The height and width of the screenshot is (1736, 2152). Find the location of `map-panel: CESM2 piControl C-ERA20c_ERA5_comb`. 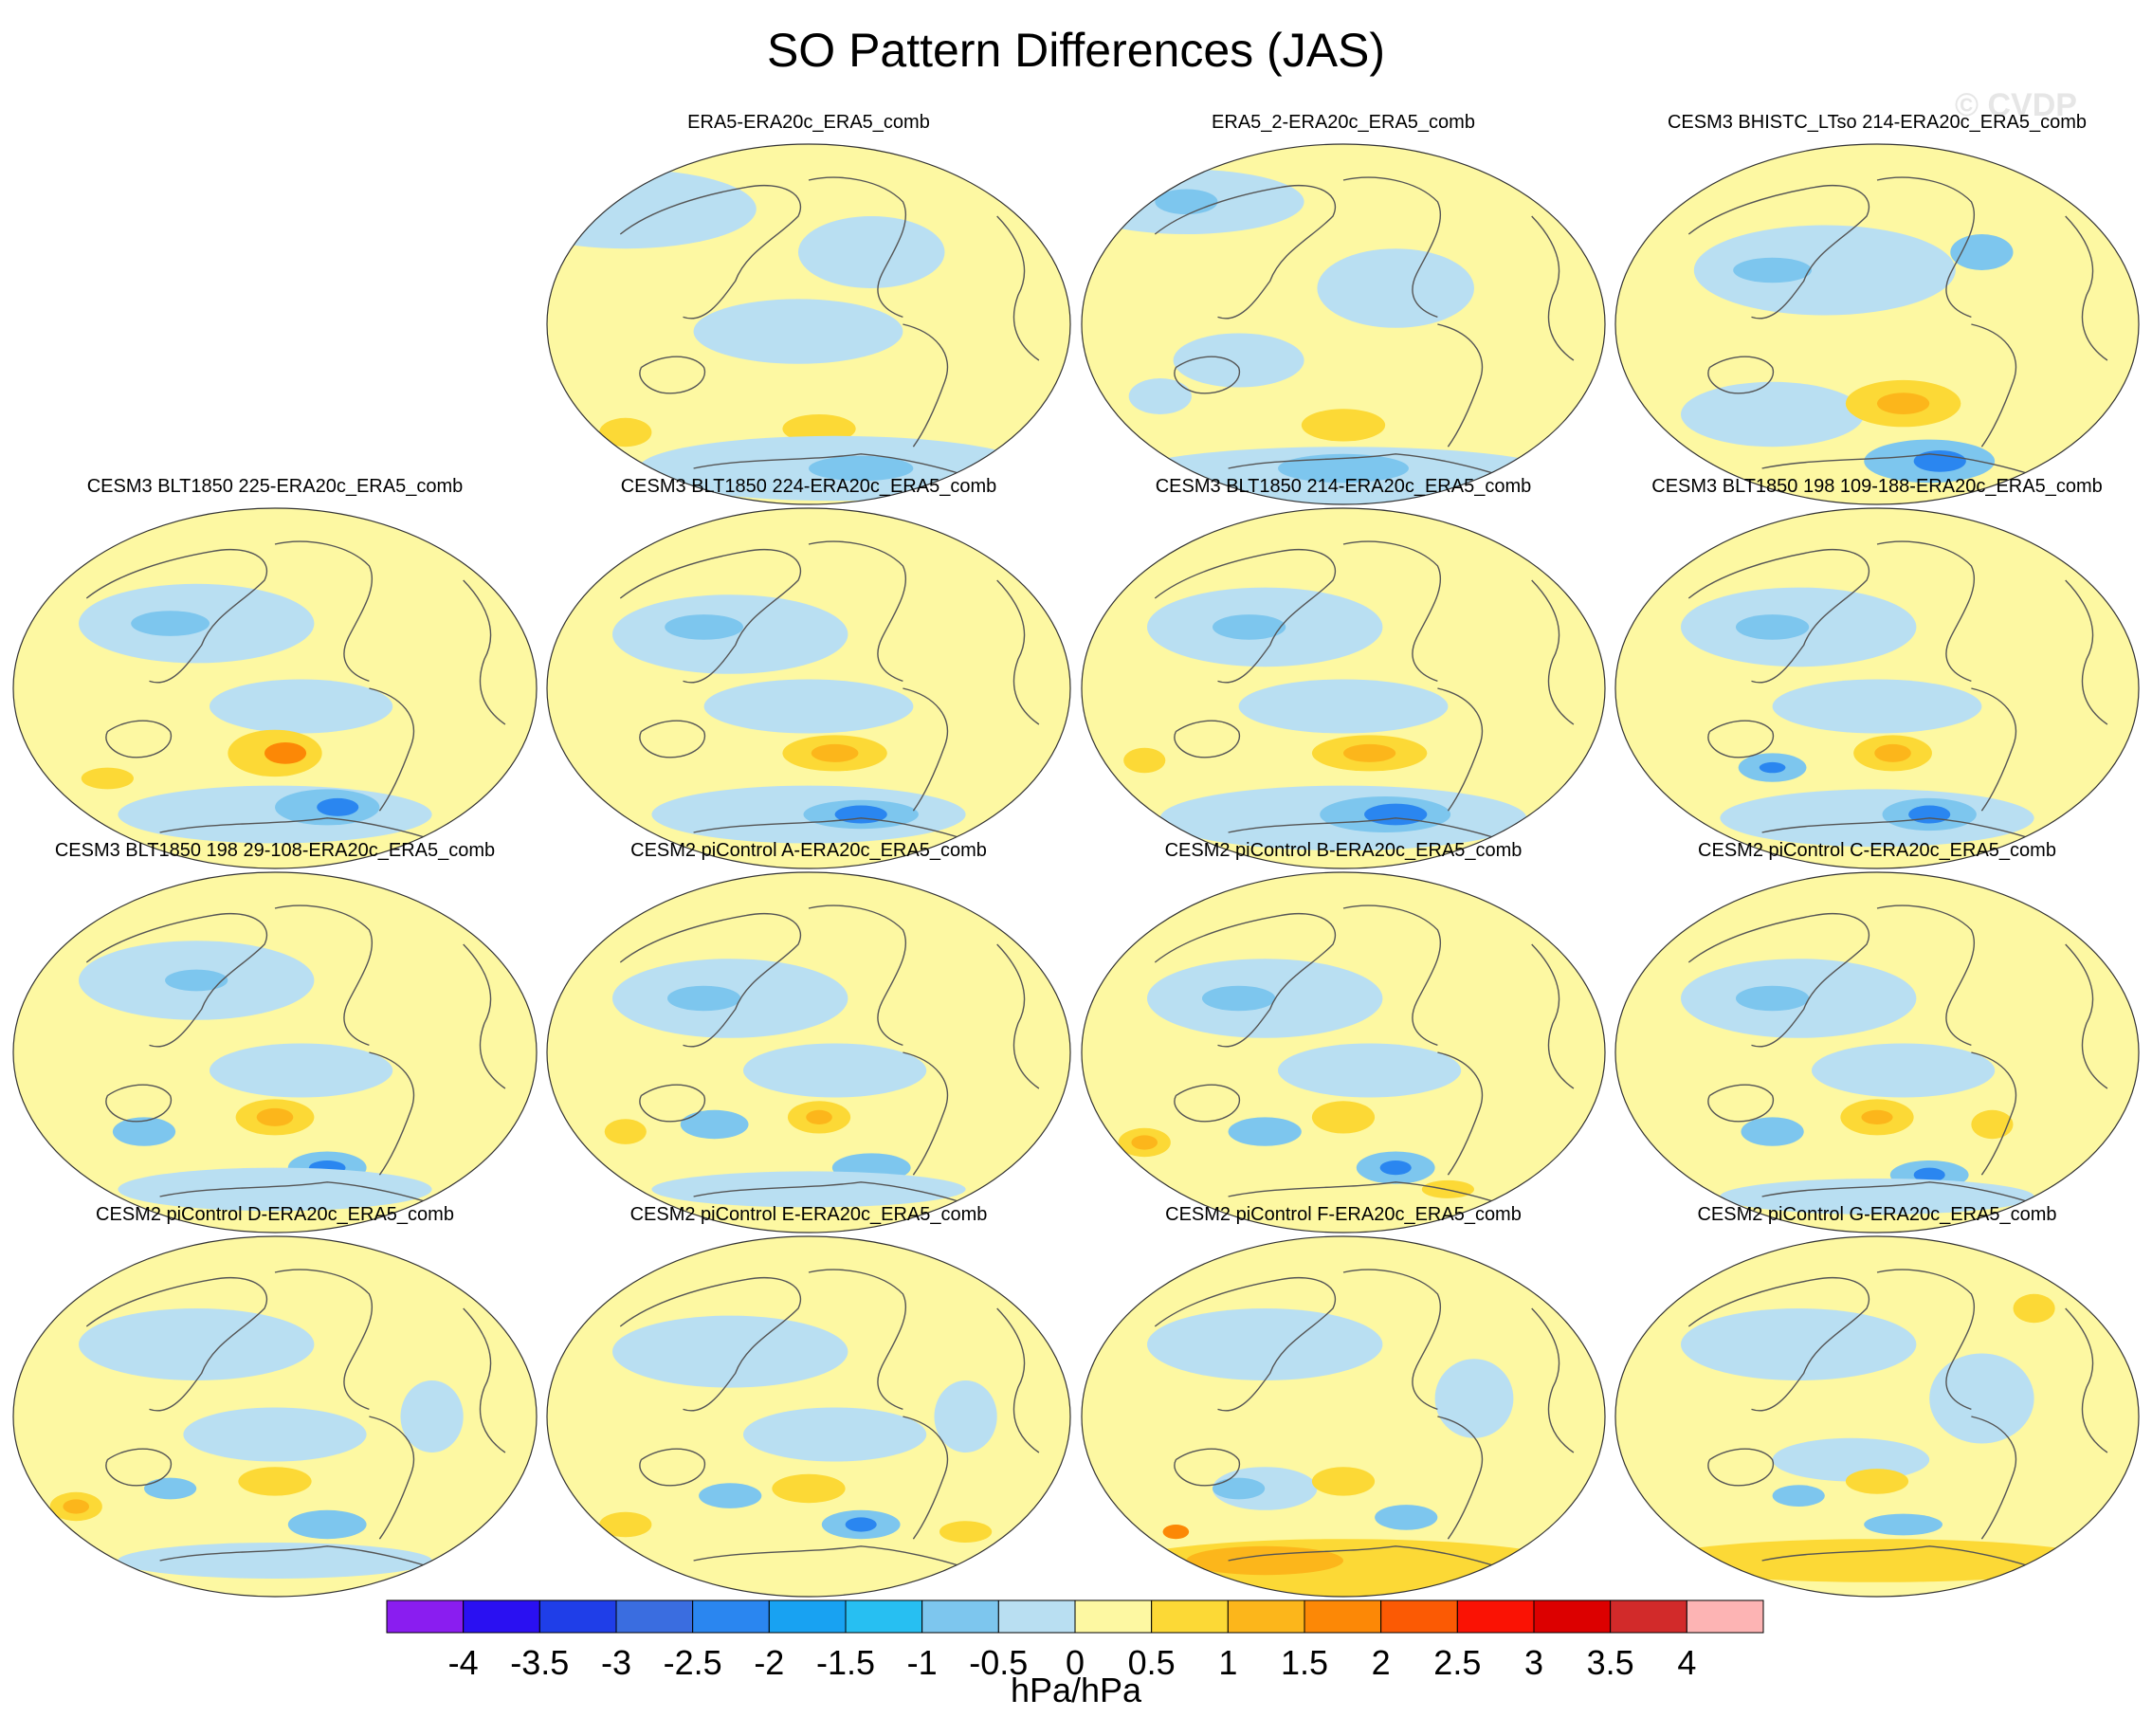

map-panel: CESM2 piControl C-ERA20c_ERA5_comb is located at coordinates (1878, 1036).